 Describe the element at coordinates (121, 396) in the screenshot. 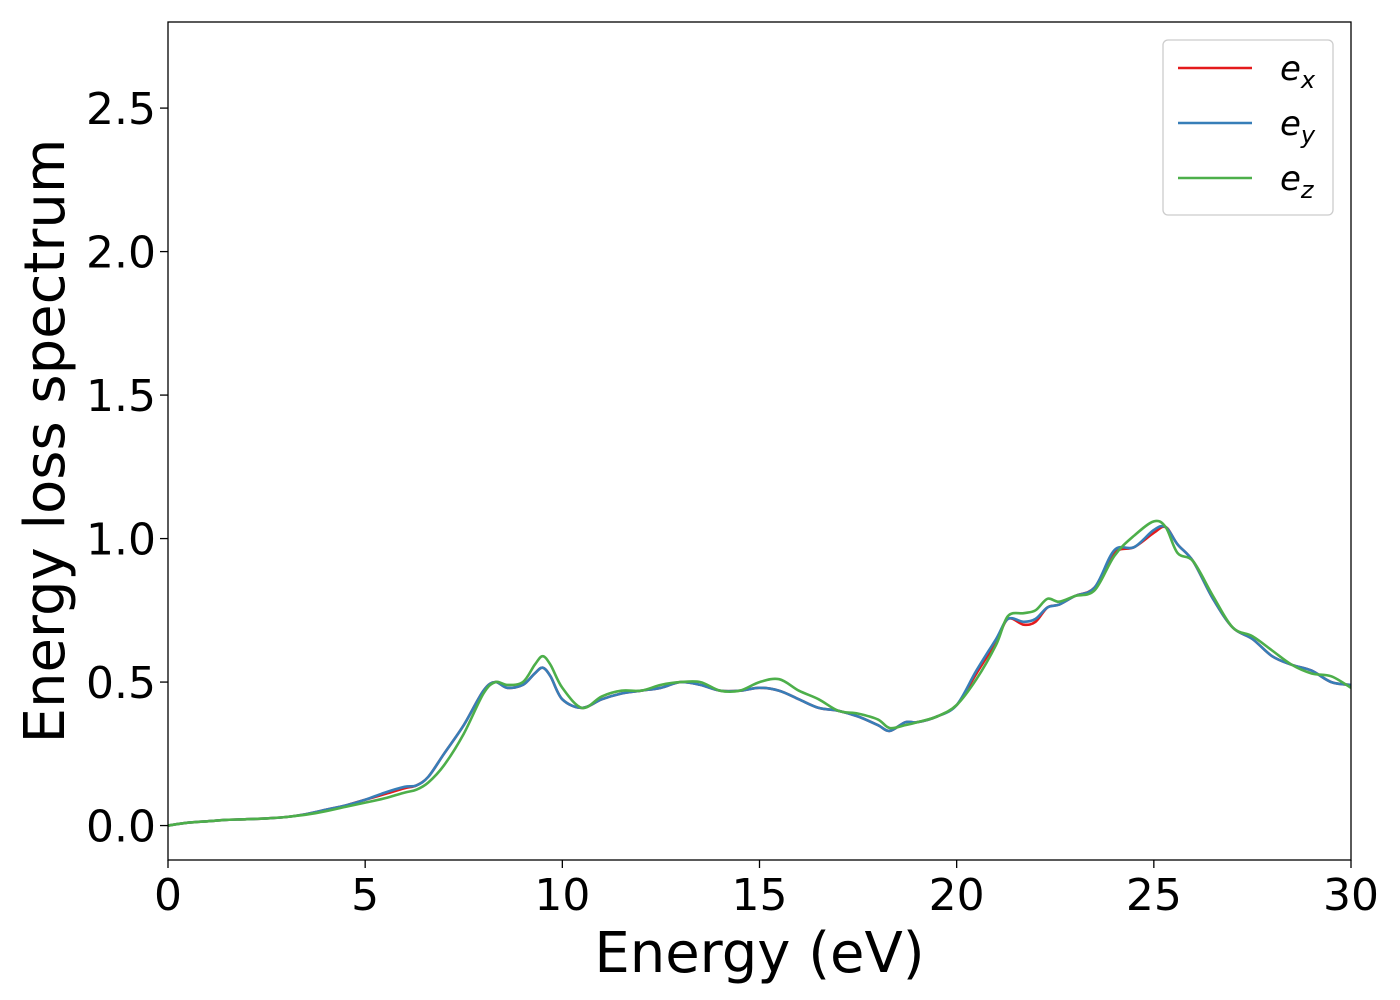

I see `y-tick-label: 1.5` at that location.